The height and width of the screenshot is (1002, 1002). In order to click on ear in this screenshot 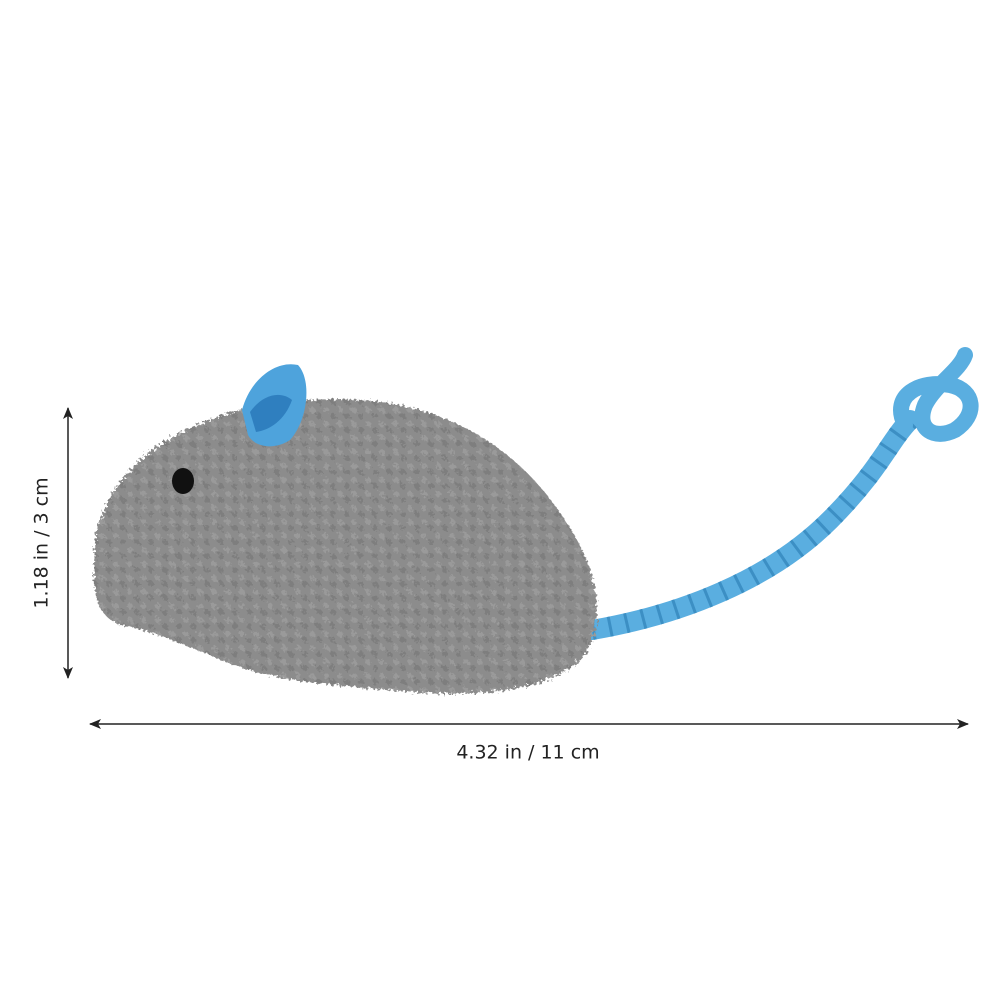, I will do `click(274, 405)`.